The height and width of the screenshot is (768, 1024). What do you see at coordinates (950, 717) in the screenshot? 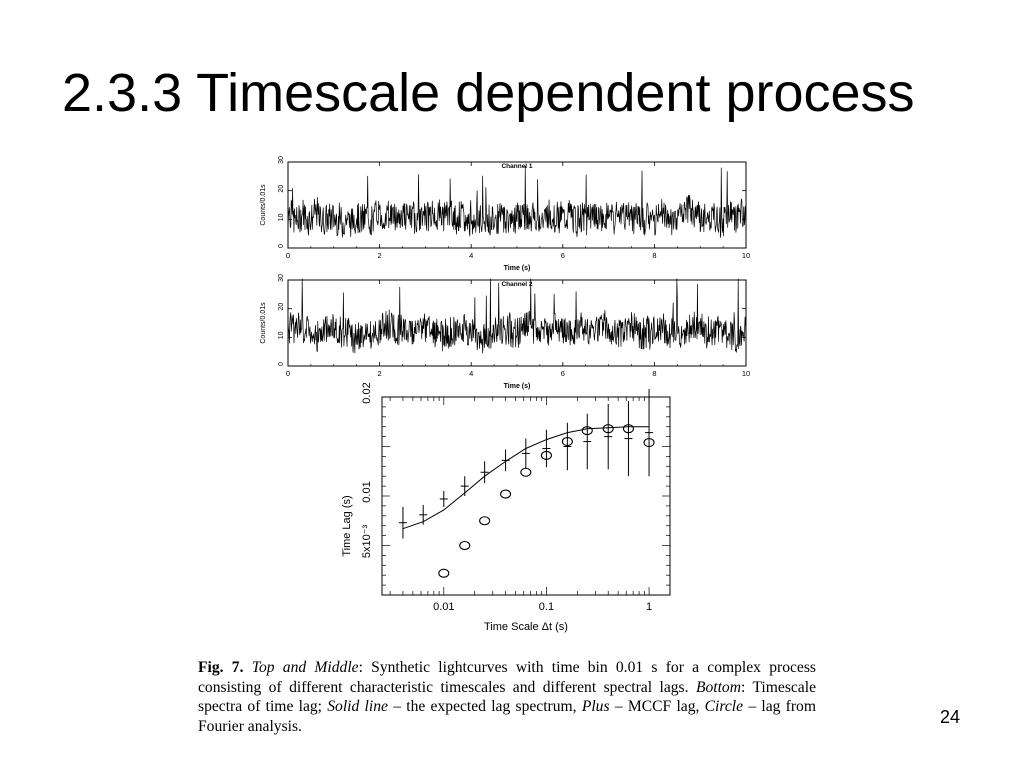
I see `page-number: 24` at bounding box center [950, 717].